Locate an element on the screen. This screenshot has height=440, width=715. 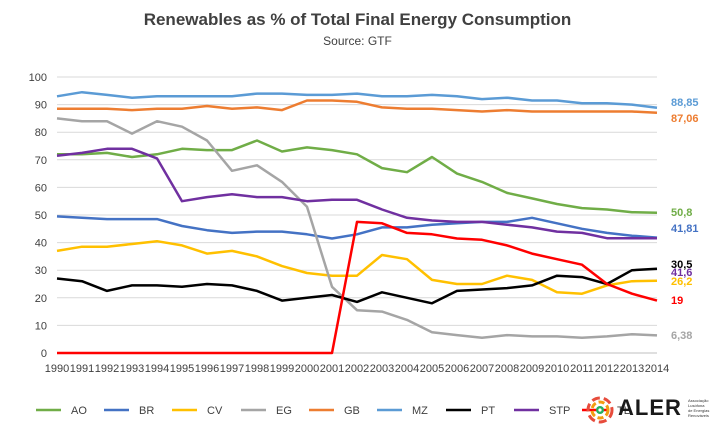
x-tick-label: 2003 is located at coordinates (382, 369).